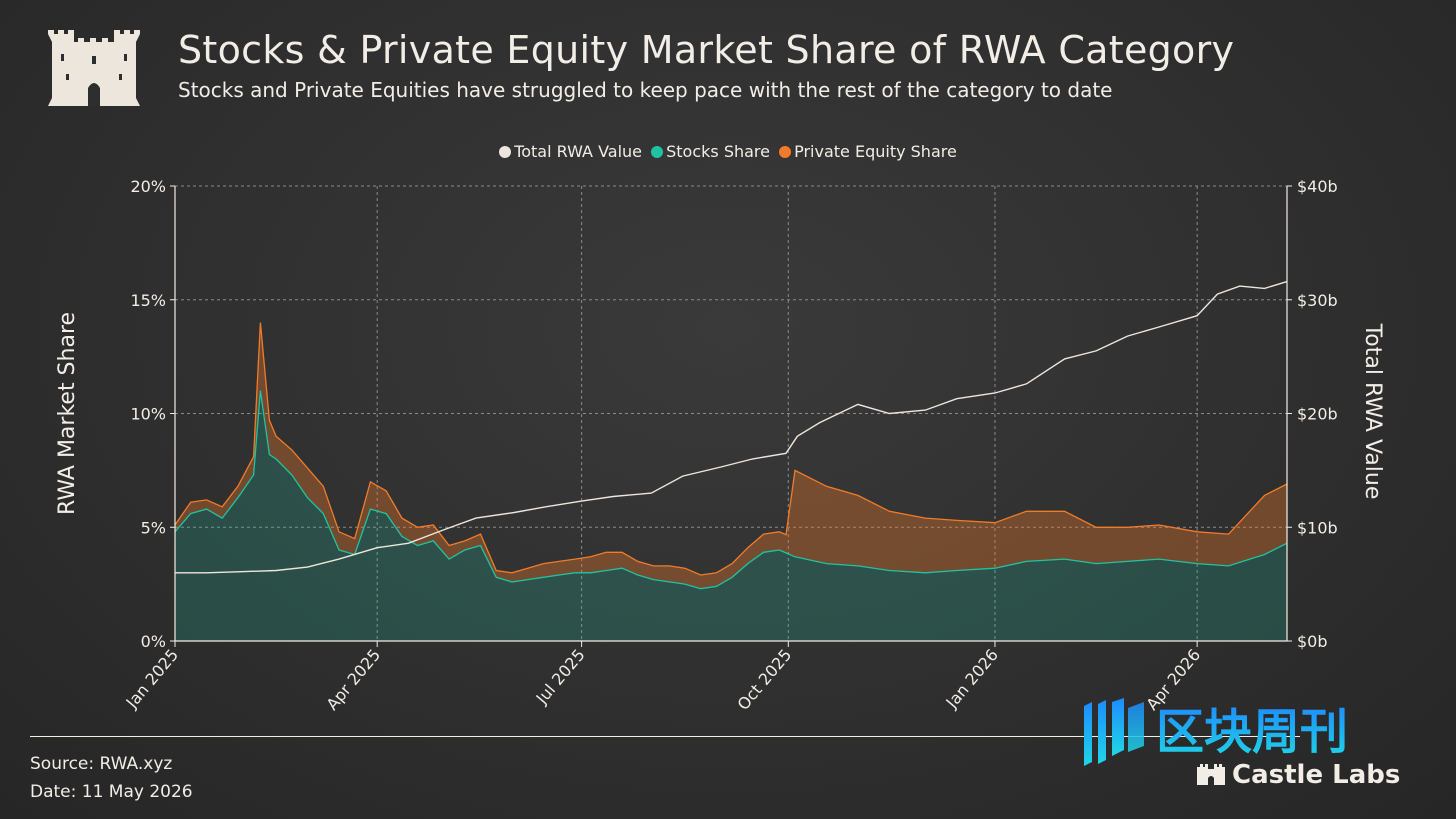  I want to click on x-tick-label: Jul 2025, so click(560, 676).